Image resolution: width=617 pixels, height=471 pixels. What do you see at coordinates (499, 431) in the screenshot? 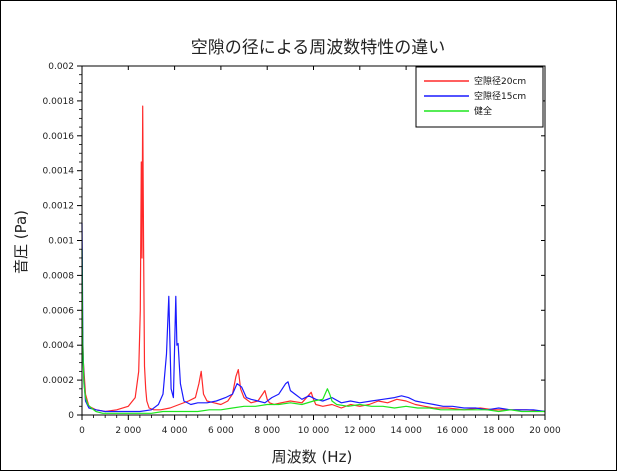
I see `x-tick-label: 18 000` at bounding box center [499, 431].